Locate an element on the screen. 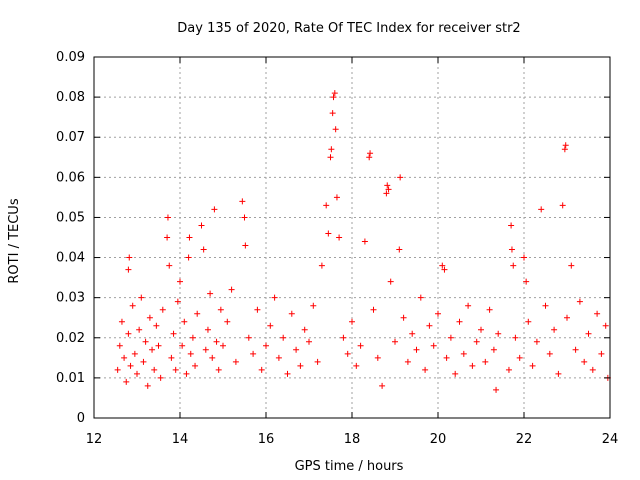 This screenshot has height=480, width=640. y-tick-label: 0.04 is located at coordinates (70, 258).